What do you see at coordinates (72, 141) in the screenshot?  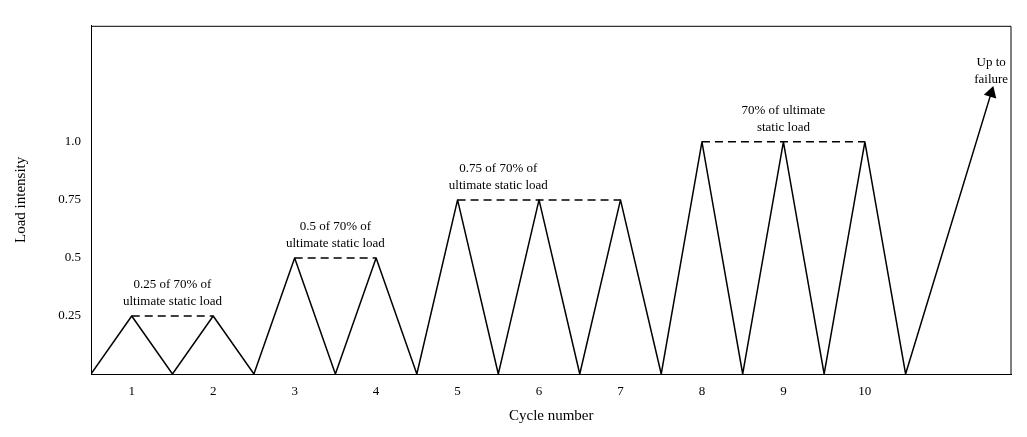 I see `y-tick-label: 1.0` at bounding box center [72, 141].